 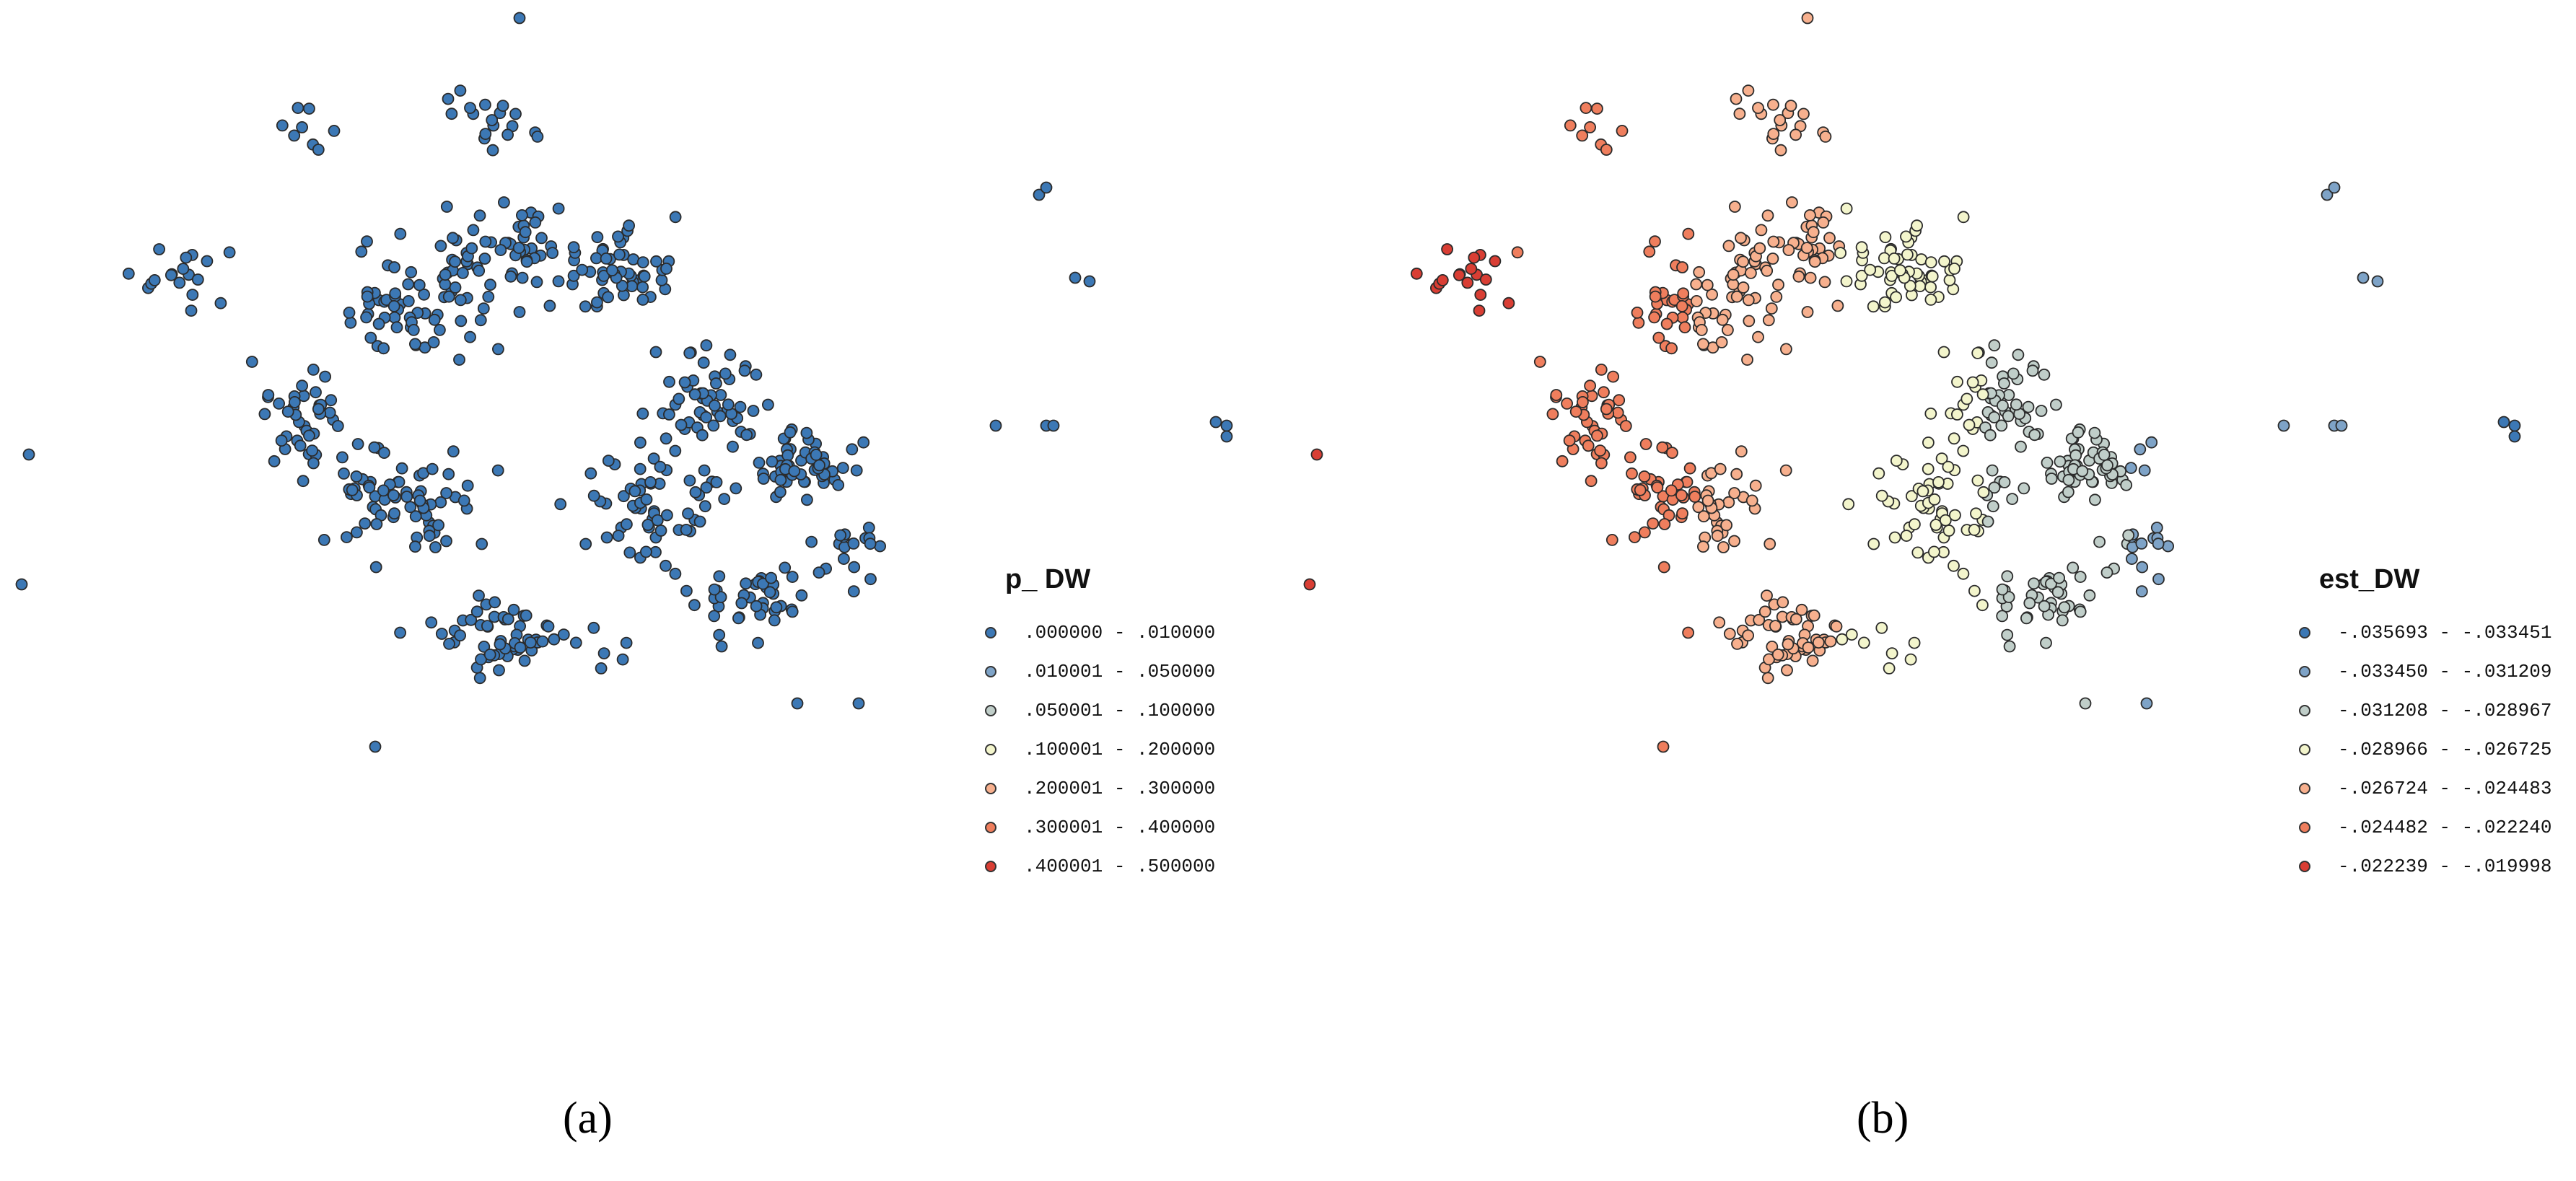 What do you see at coordinates (1120, 633) in the screenshot?
I see `legend-label: .000000 - .010000` at bounding box center [1120, 633].